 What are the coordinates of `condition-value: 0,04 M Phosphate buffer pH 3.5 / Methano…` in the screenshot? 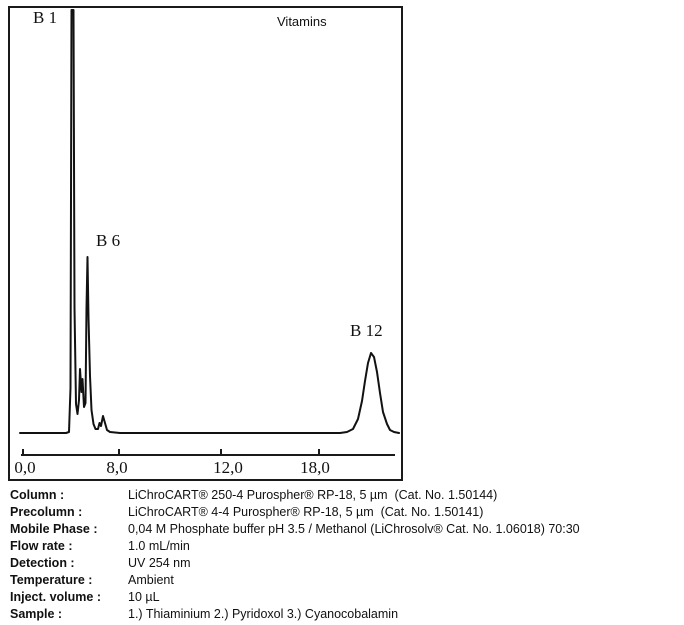 It's located at (354, 529).